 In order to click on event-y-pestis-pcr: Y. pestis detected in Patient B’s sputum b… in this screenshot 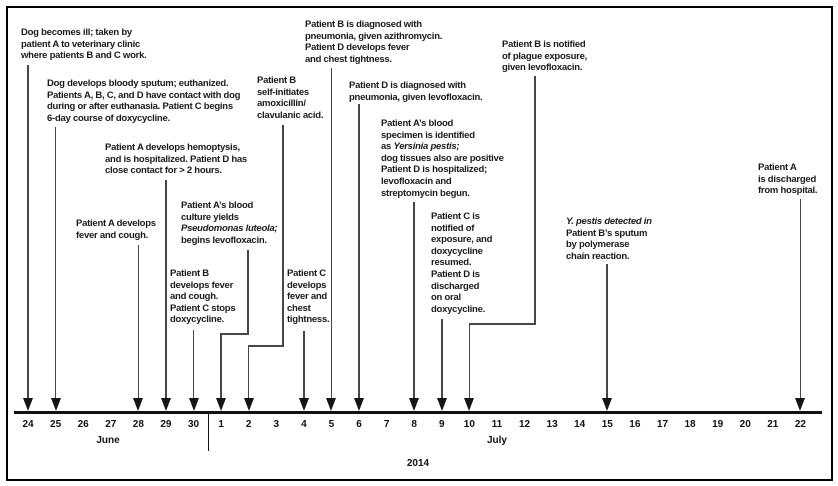, I will do `click(609, 239)`.